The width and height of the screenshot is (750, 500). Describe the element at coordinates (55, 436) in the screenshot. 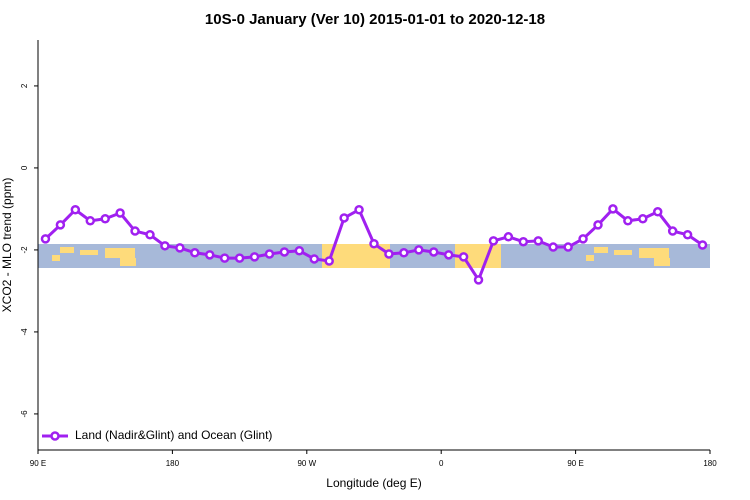

I see `legend-marker` at that location.